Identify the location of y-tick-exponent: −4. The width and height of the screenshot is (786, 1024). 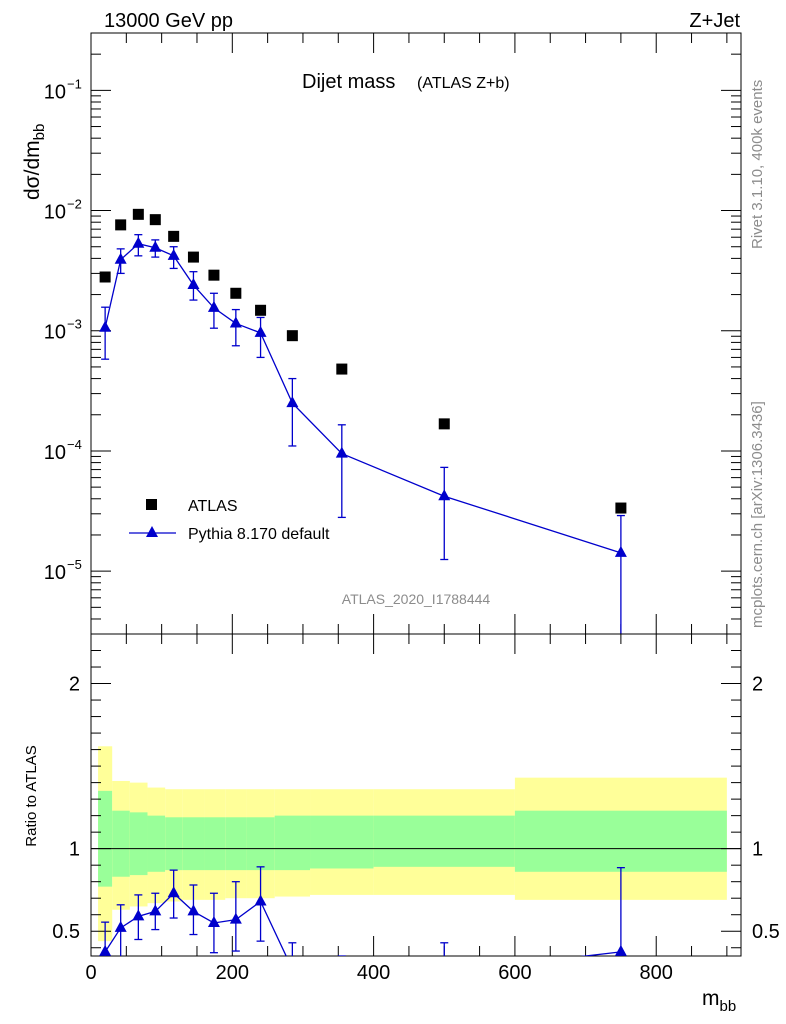
(74, 444).